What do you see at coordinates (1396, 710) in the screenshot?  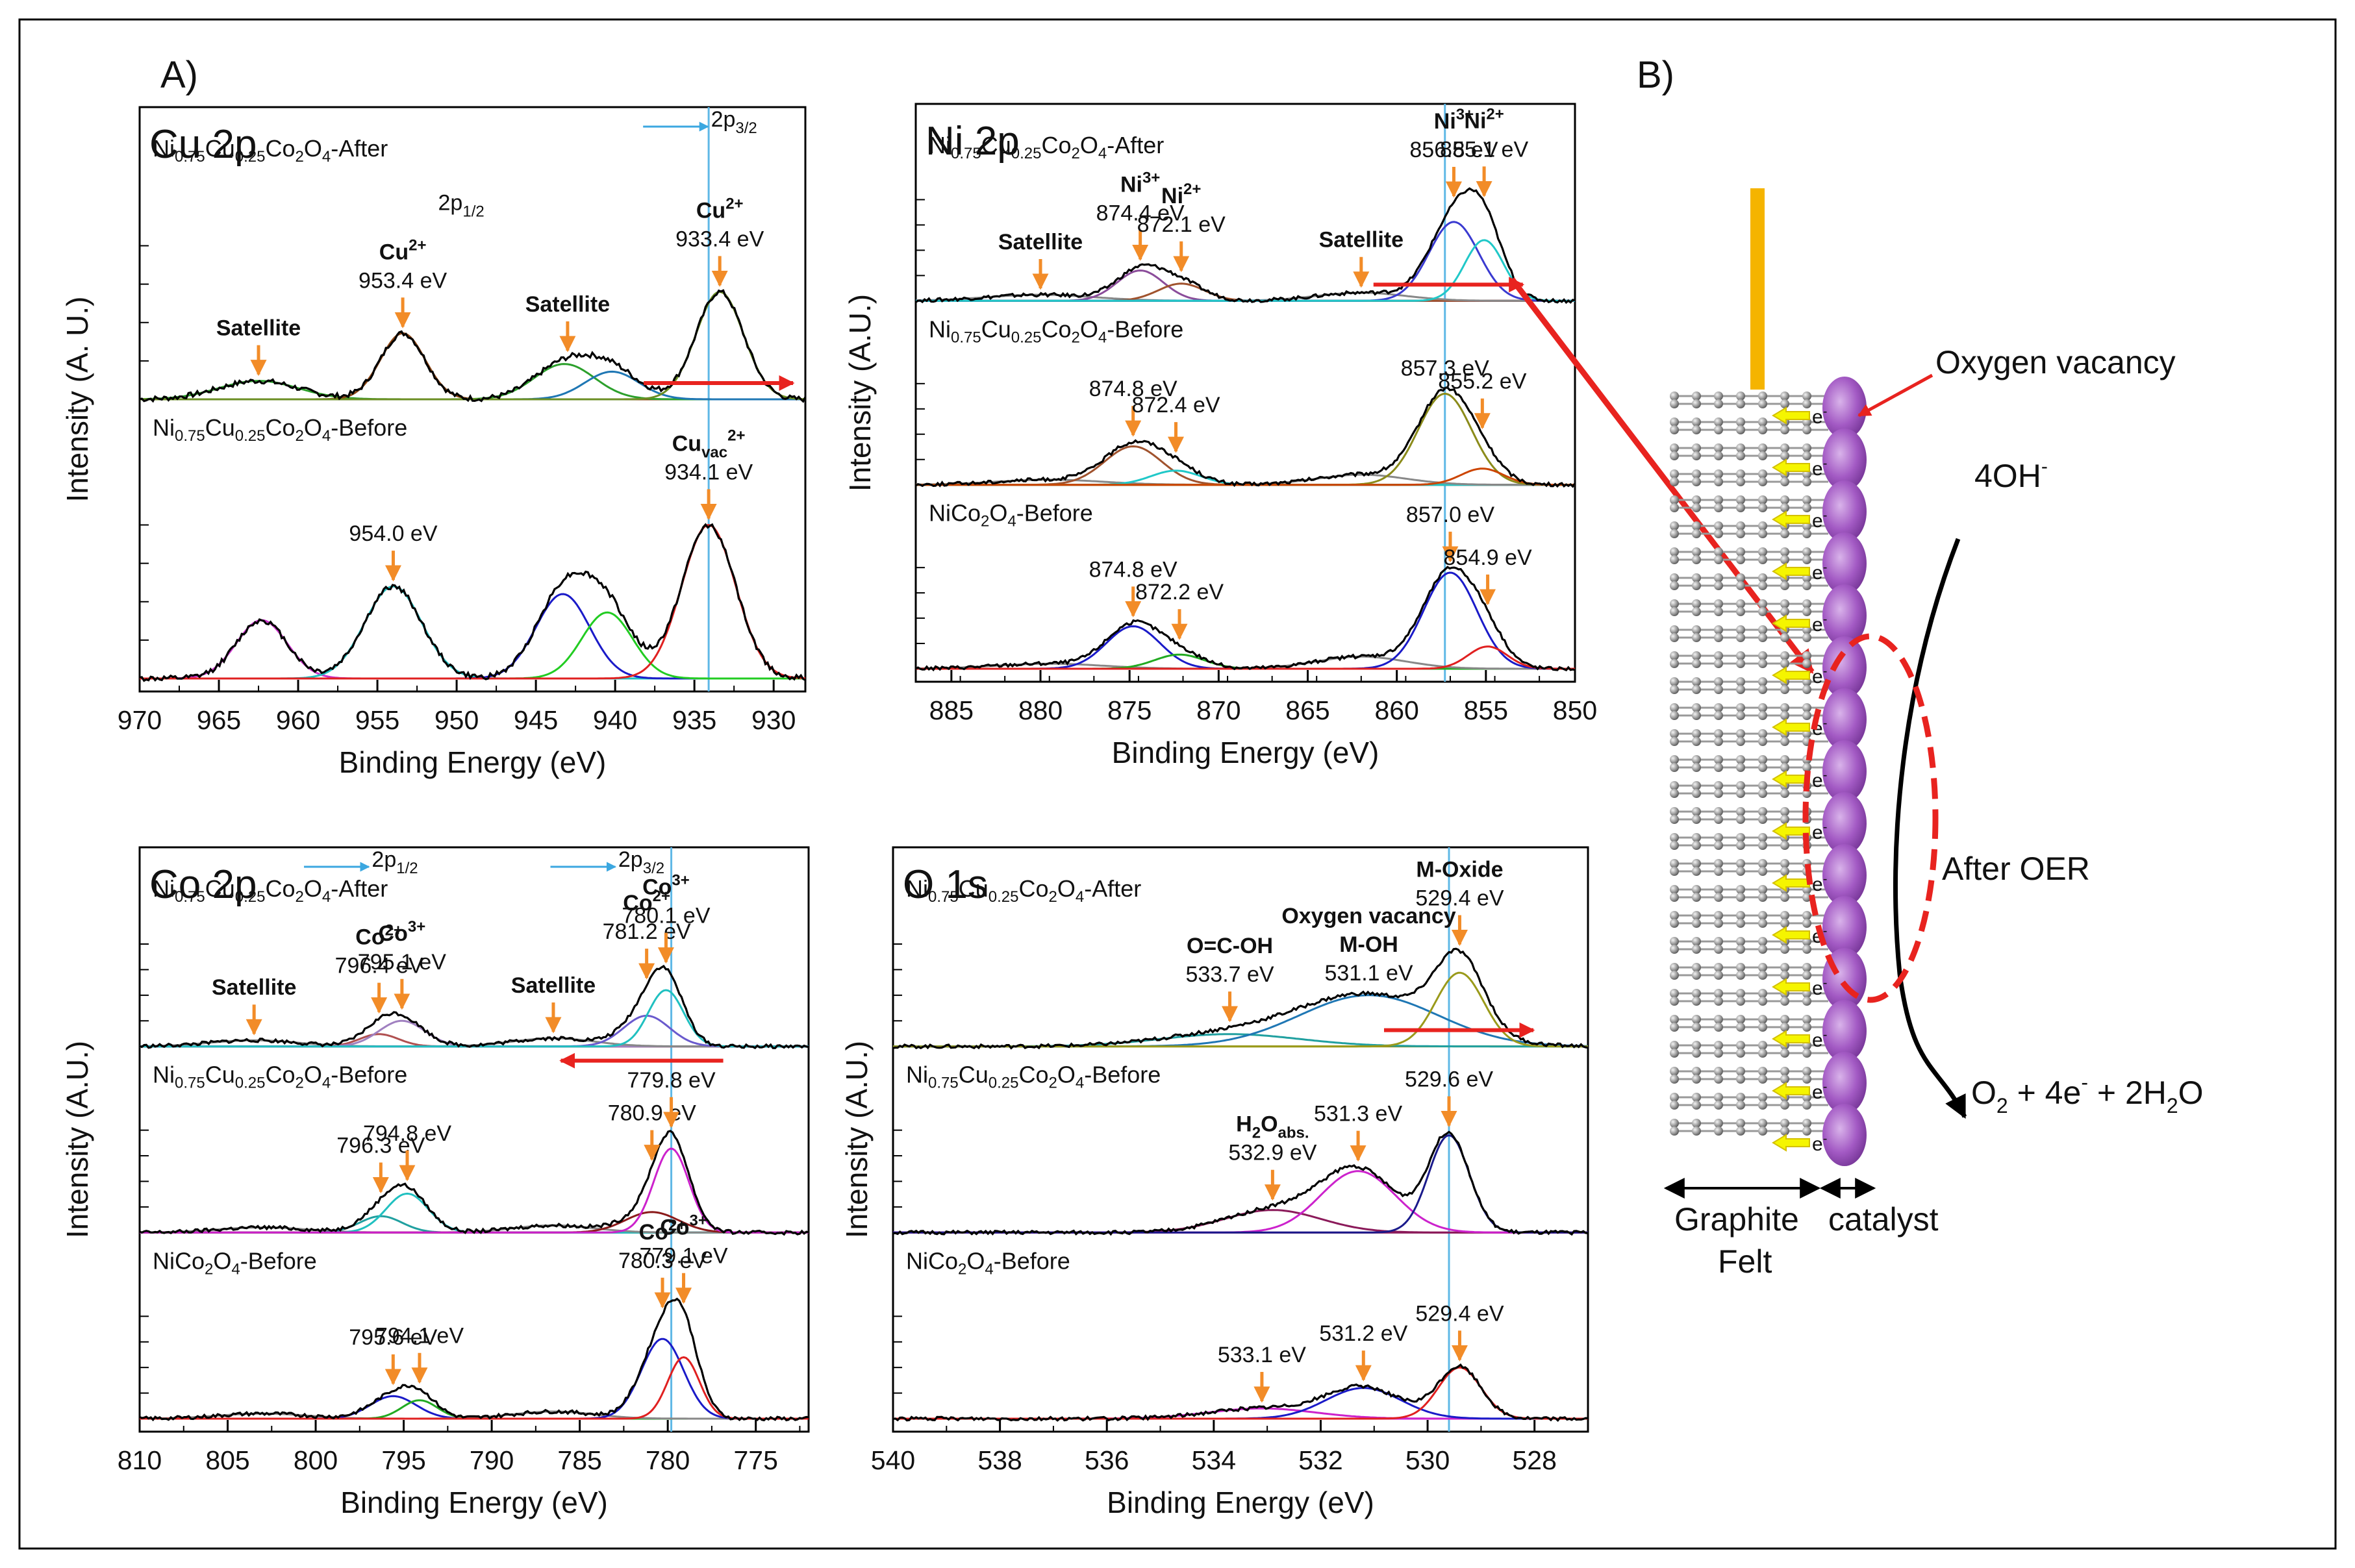 I see `x-tick-label: 860` at bounding box center [1396, 710].